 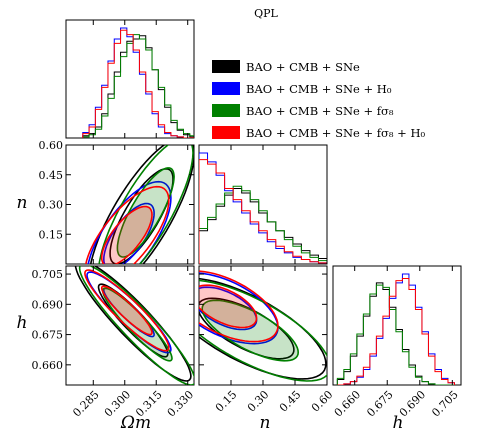 What do you see at coordinates (335, 133) in the screenshot?
I see `legend-label-3: BAO + CMB + SNe + fσ₈ + H₀` at bounding box center [335, 133].